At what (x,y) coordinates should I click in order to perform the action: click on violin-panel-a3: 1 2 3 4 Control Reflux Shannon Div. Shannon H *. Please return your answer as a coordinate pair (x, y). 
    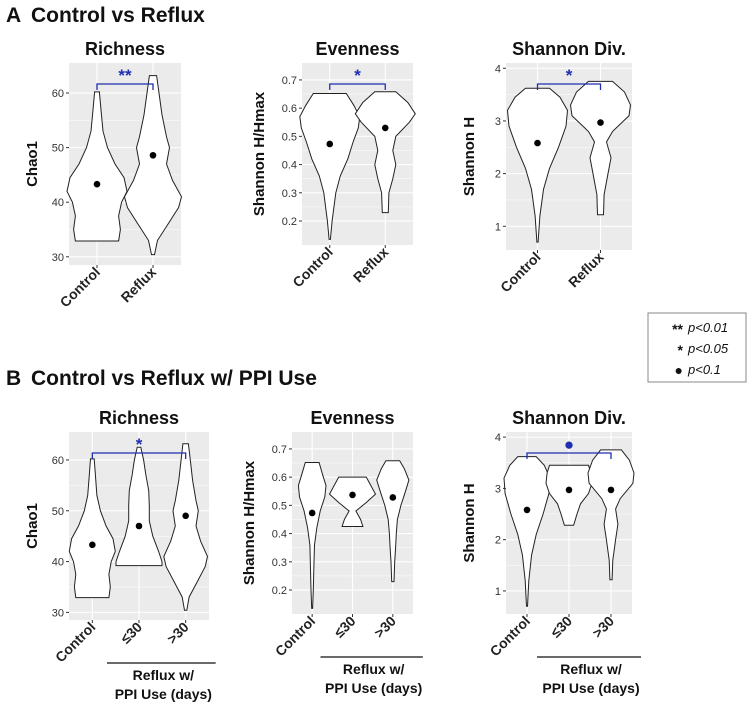
    Looking at the image, I should click on (546, 167).